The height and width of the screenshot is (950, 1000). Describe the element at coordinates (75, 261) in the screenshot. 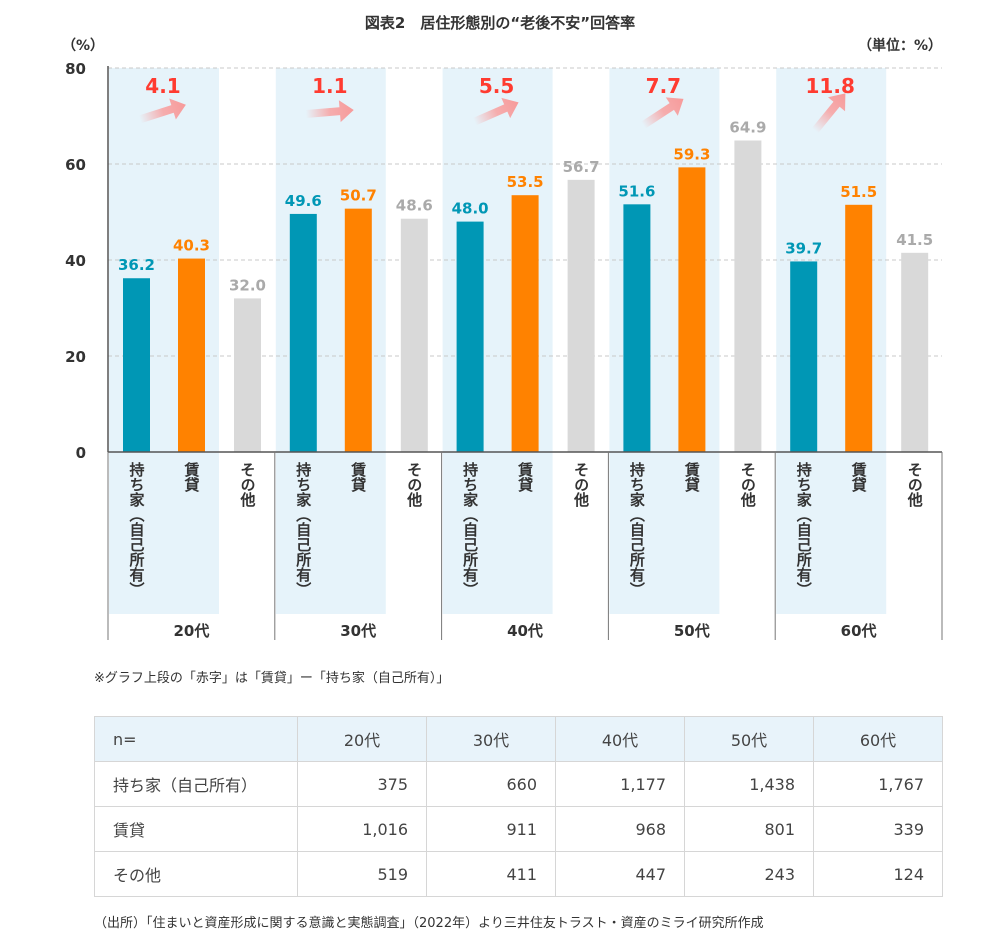

I see `y-tick-label: 40` at that location.